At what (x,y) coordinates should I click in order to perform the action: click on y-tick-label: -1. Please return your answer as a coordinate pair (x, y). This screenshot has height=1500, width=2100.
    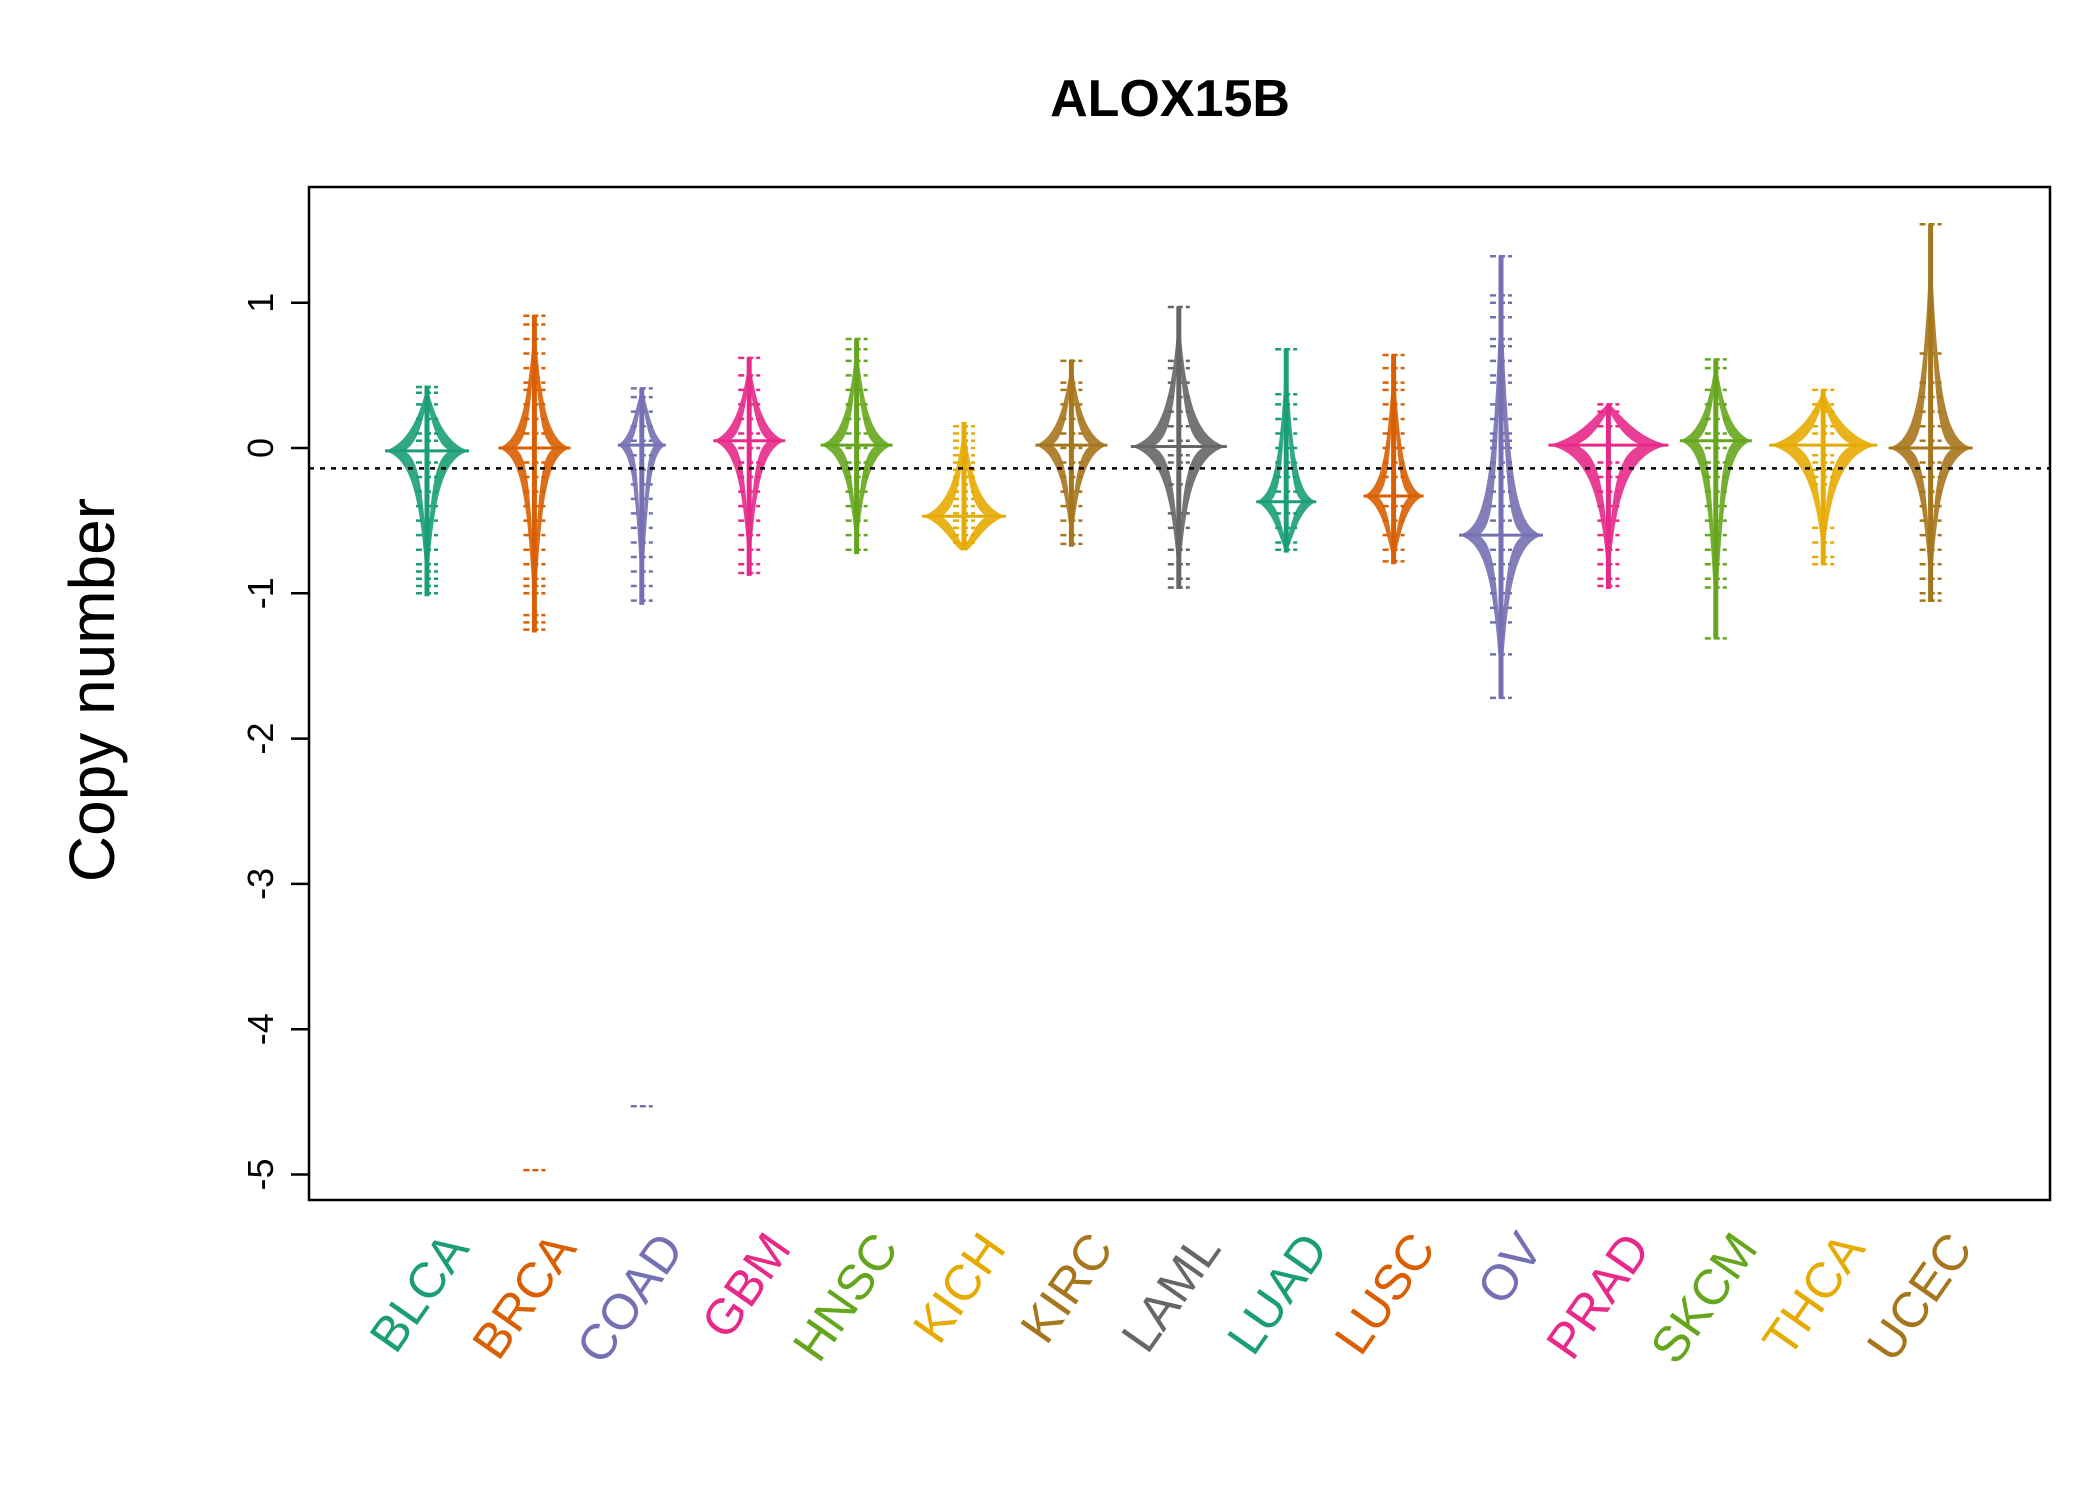
    Looking at the image, I should click on (260, 593).